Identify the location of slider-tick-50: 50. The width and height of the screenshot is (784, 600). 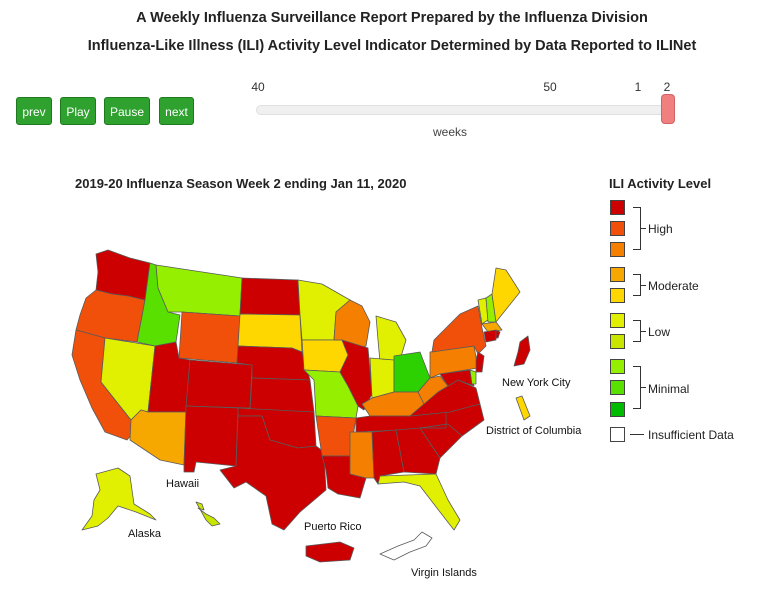
(550, 87).